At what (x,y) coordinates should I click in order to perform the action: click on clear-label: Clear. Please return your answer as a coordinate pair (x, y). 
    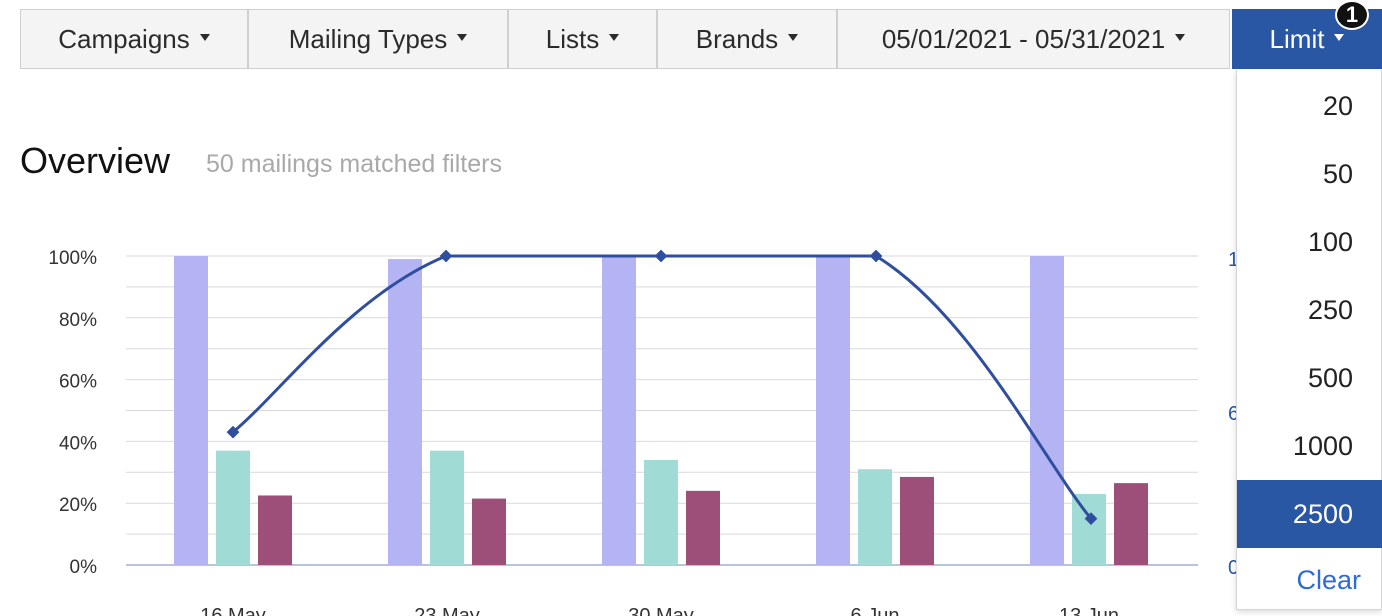
    Looking at the image, I should click on (1328, 579).